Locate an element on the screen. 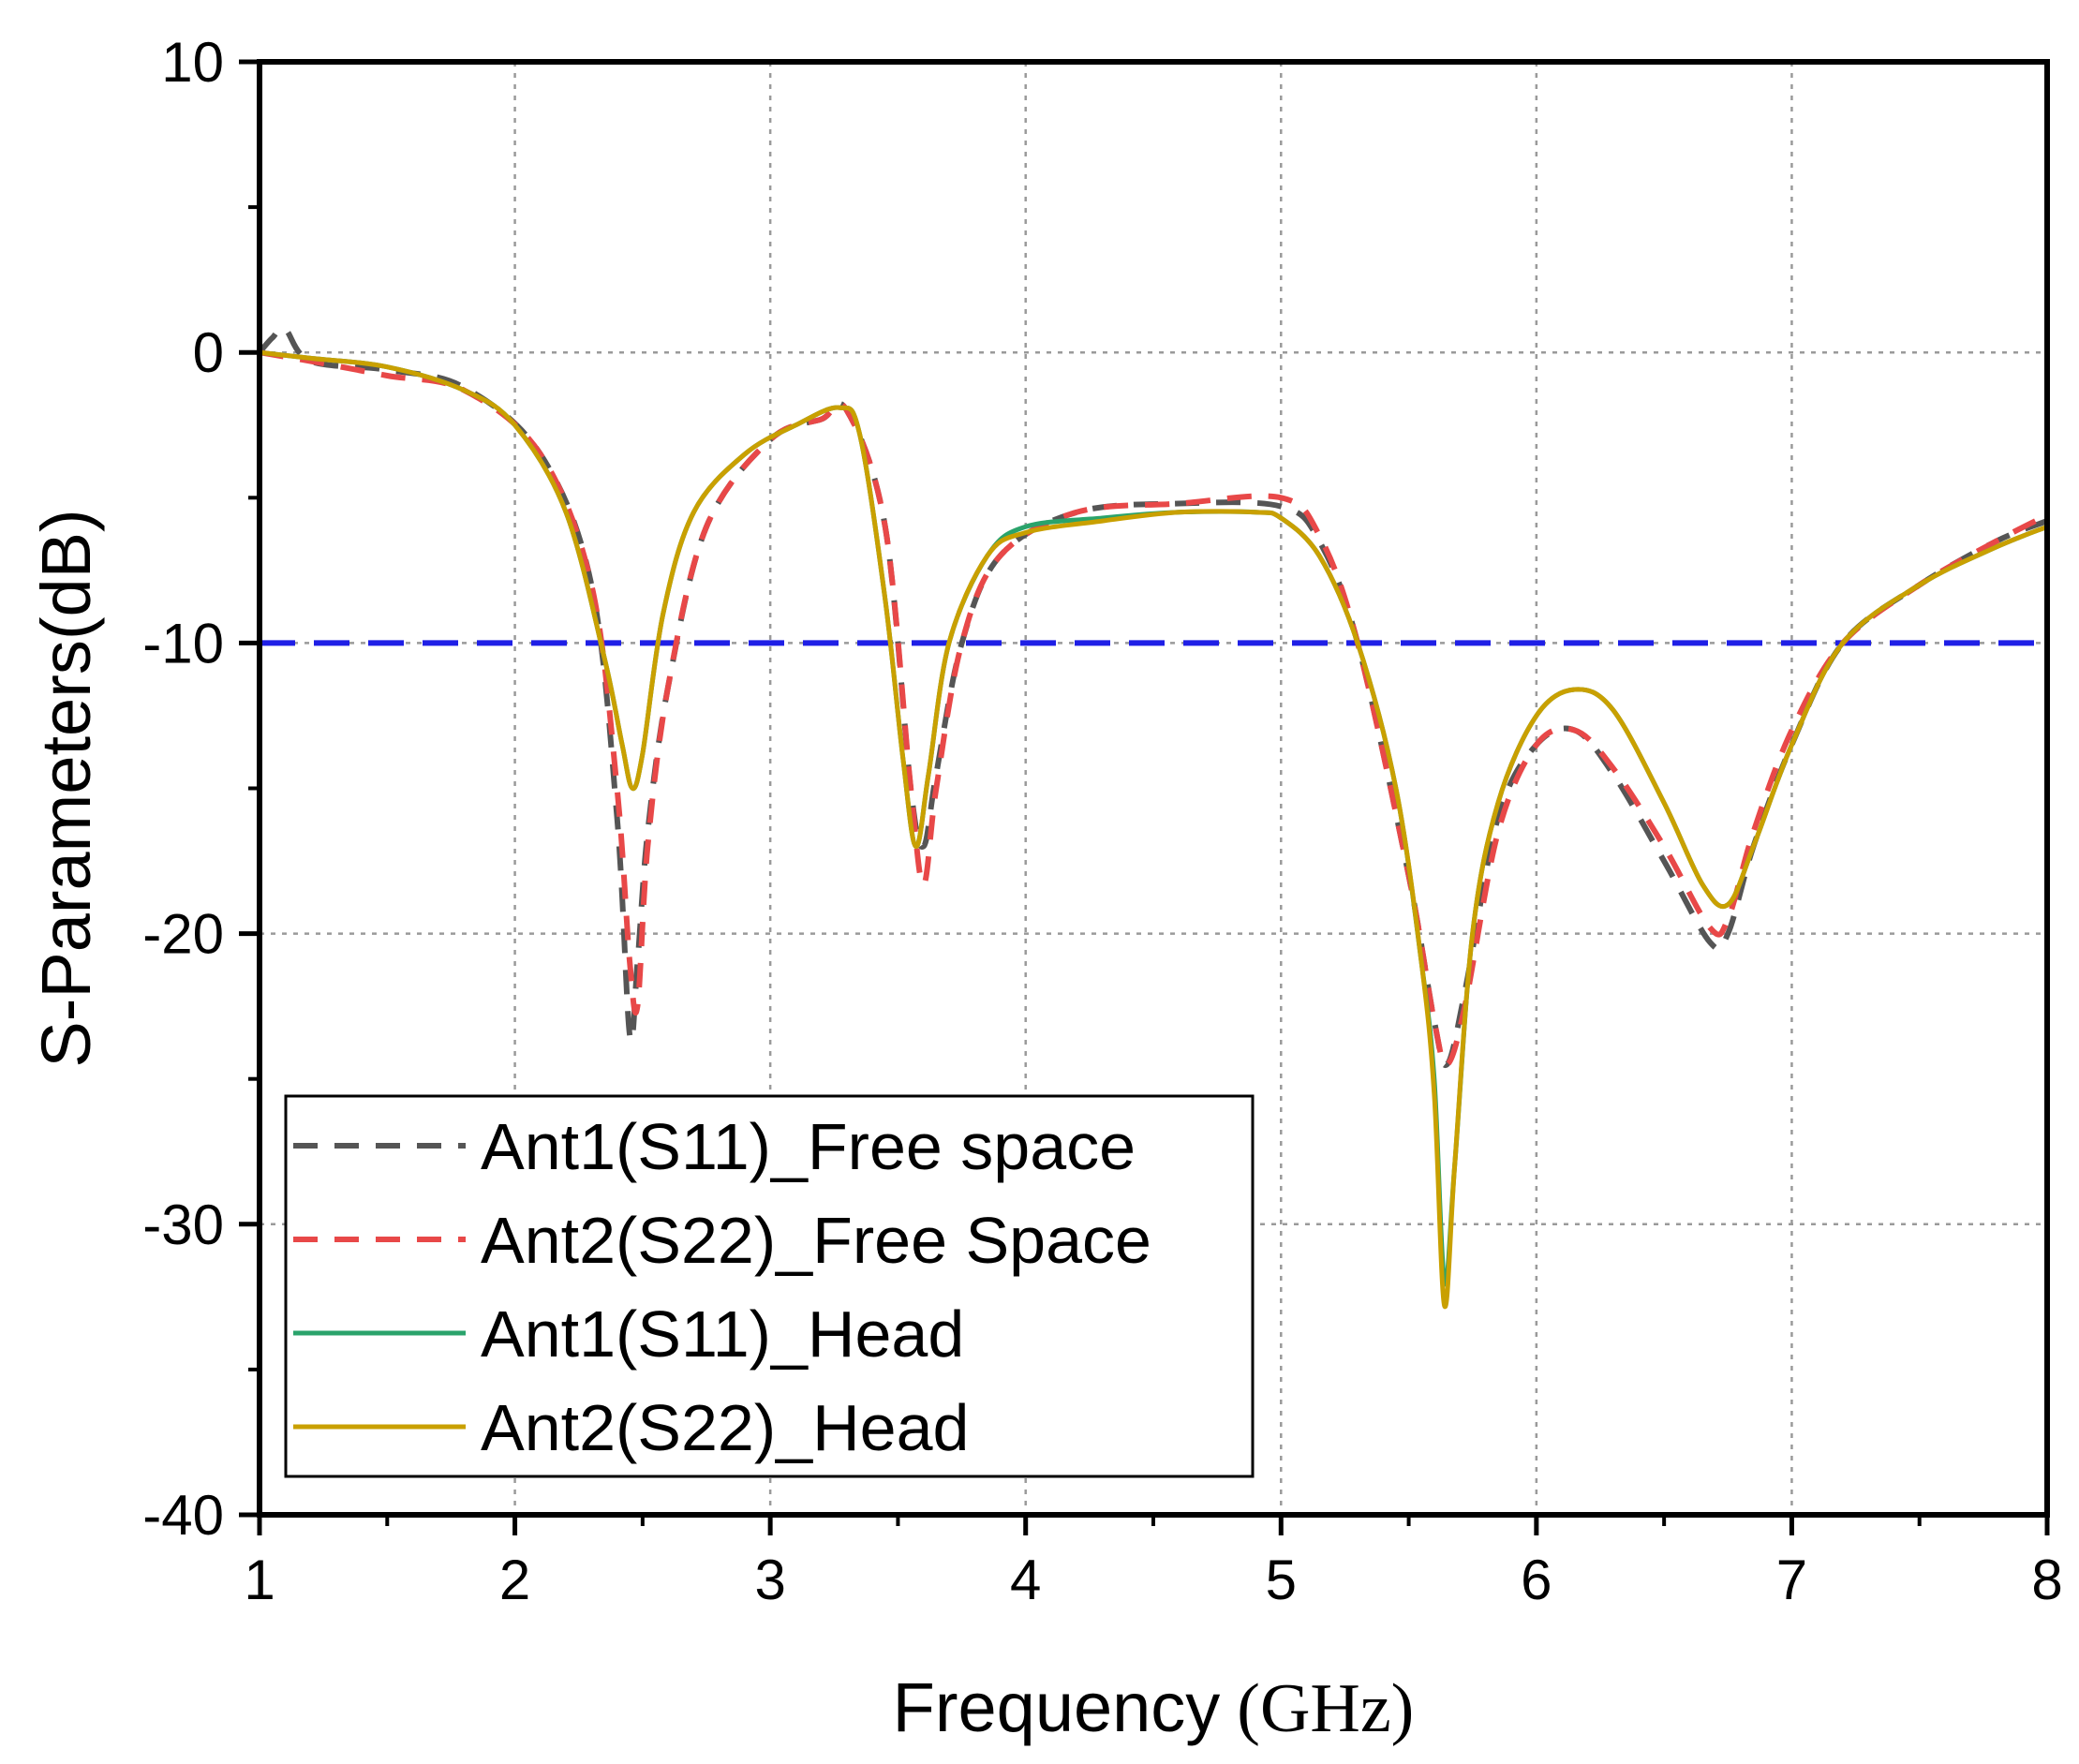  x-axis-unit: (GHz) is located at coordinates (1325, 1708).